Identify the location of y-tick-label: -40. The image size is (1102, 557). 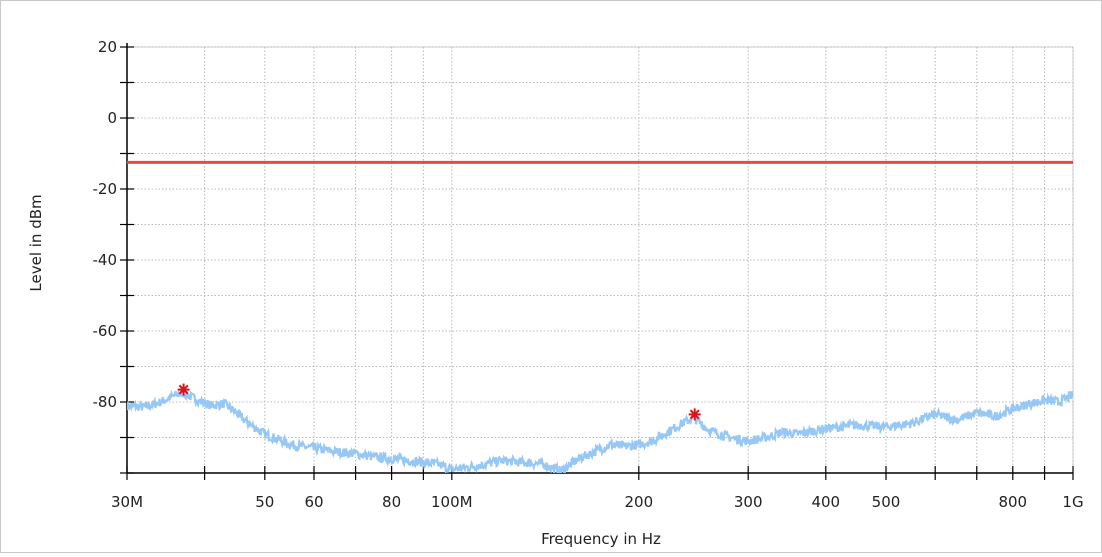
(105, 260).